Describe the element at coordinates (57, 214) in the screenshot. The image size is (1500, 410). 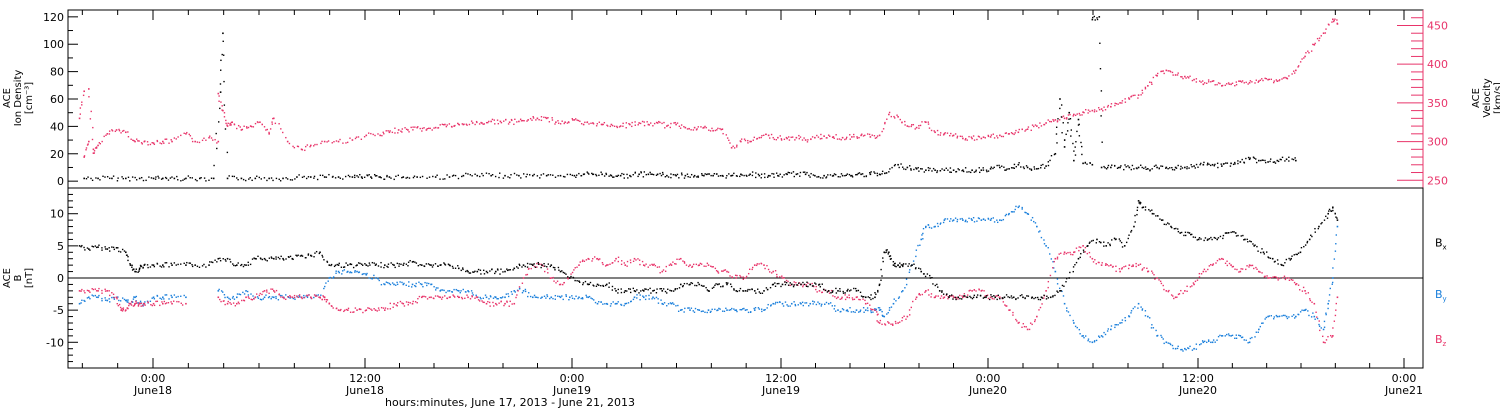
I see `field-tick-label: 10` at that location.